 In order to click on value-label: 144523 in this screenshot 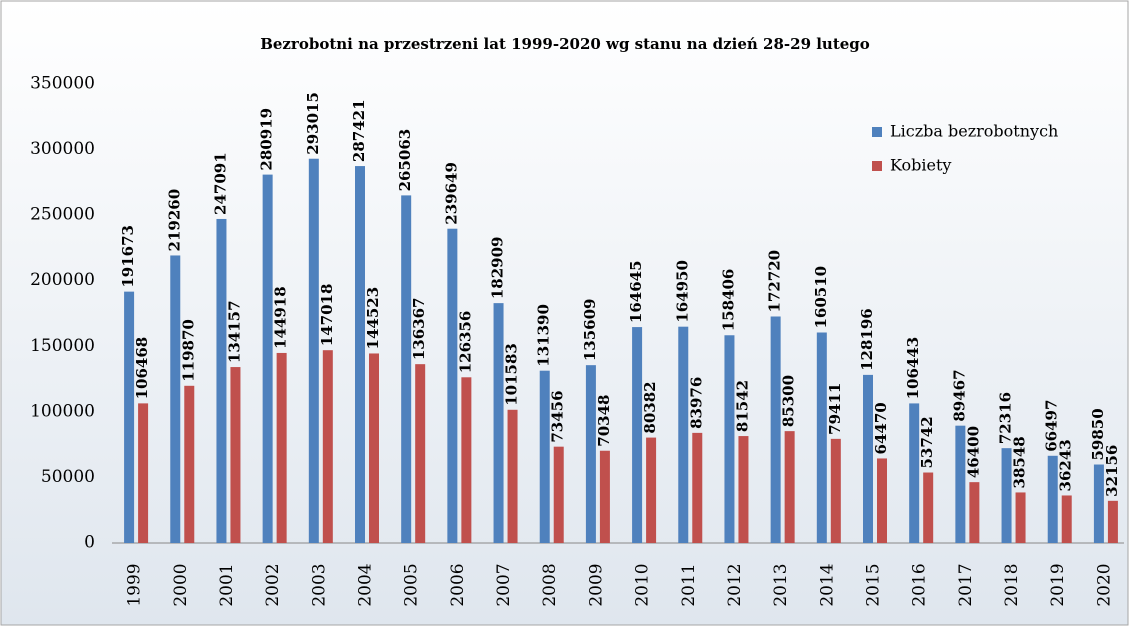, I will do `click(373, 318)`.